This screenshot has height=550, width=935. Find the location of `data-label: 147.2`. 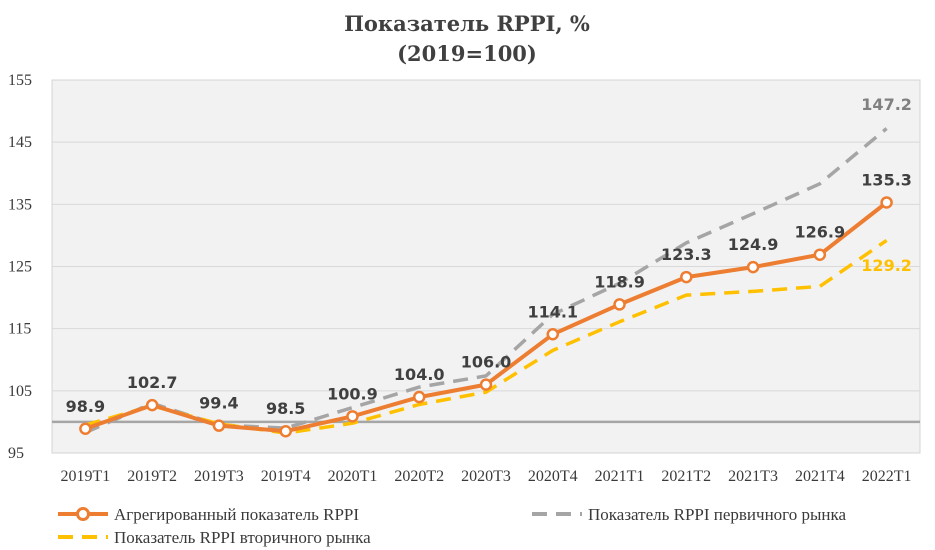

data-label: 147.2 is located at coordinates (886, 104).